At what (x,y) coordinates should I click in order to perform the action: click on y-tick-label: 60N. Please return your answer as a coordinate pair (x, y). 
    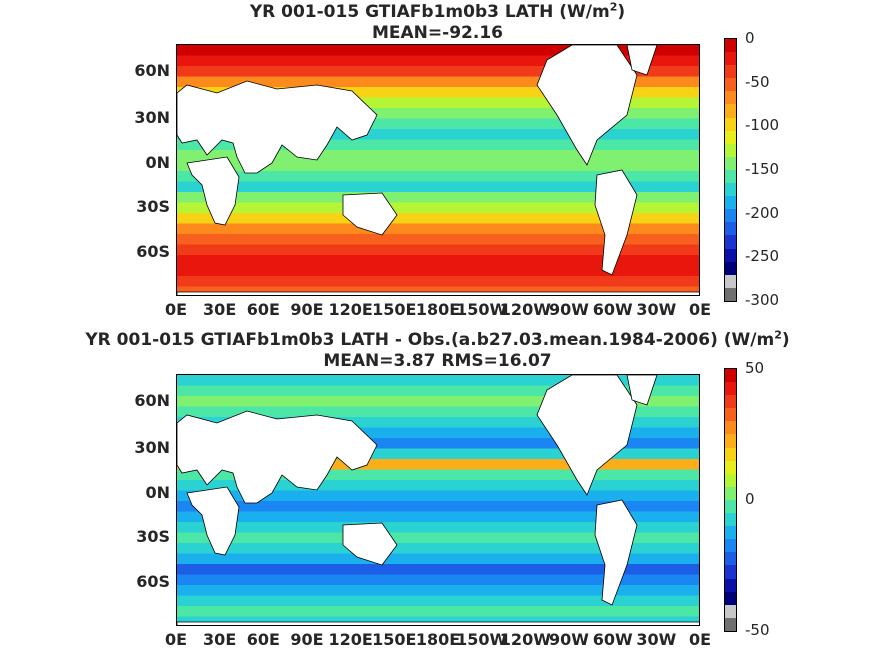
    Looking at the image, I should click on (152, 400).